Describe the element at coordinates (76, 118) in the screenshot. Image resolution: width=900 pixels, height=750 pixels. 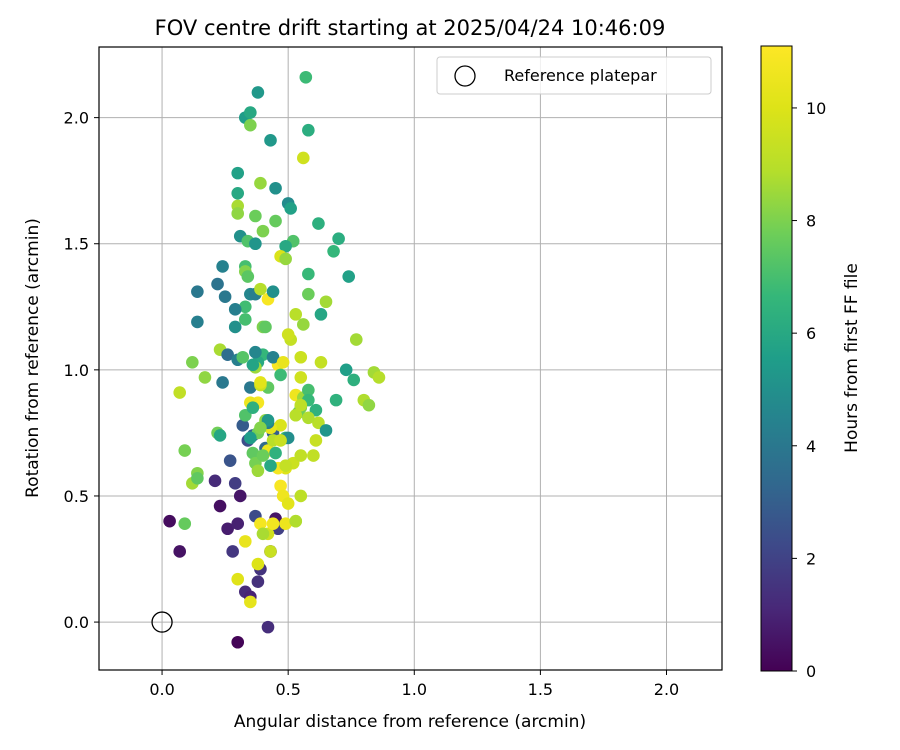
I see `y-tick-label: 2.0` at that location.